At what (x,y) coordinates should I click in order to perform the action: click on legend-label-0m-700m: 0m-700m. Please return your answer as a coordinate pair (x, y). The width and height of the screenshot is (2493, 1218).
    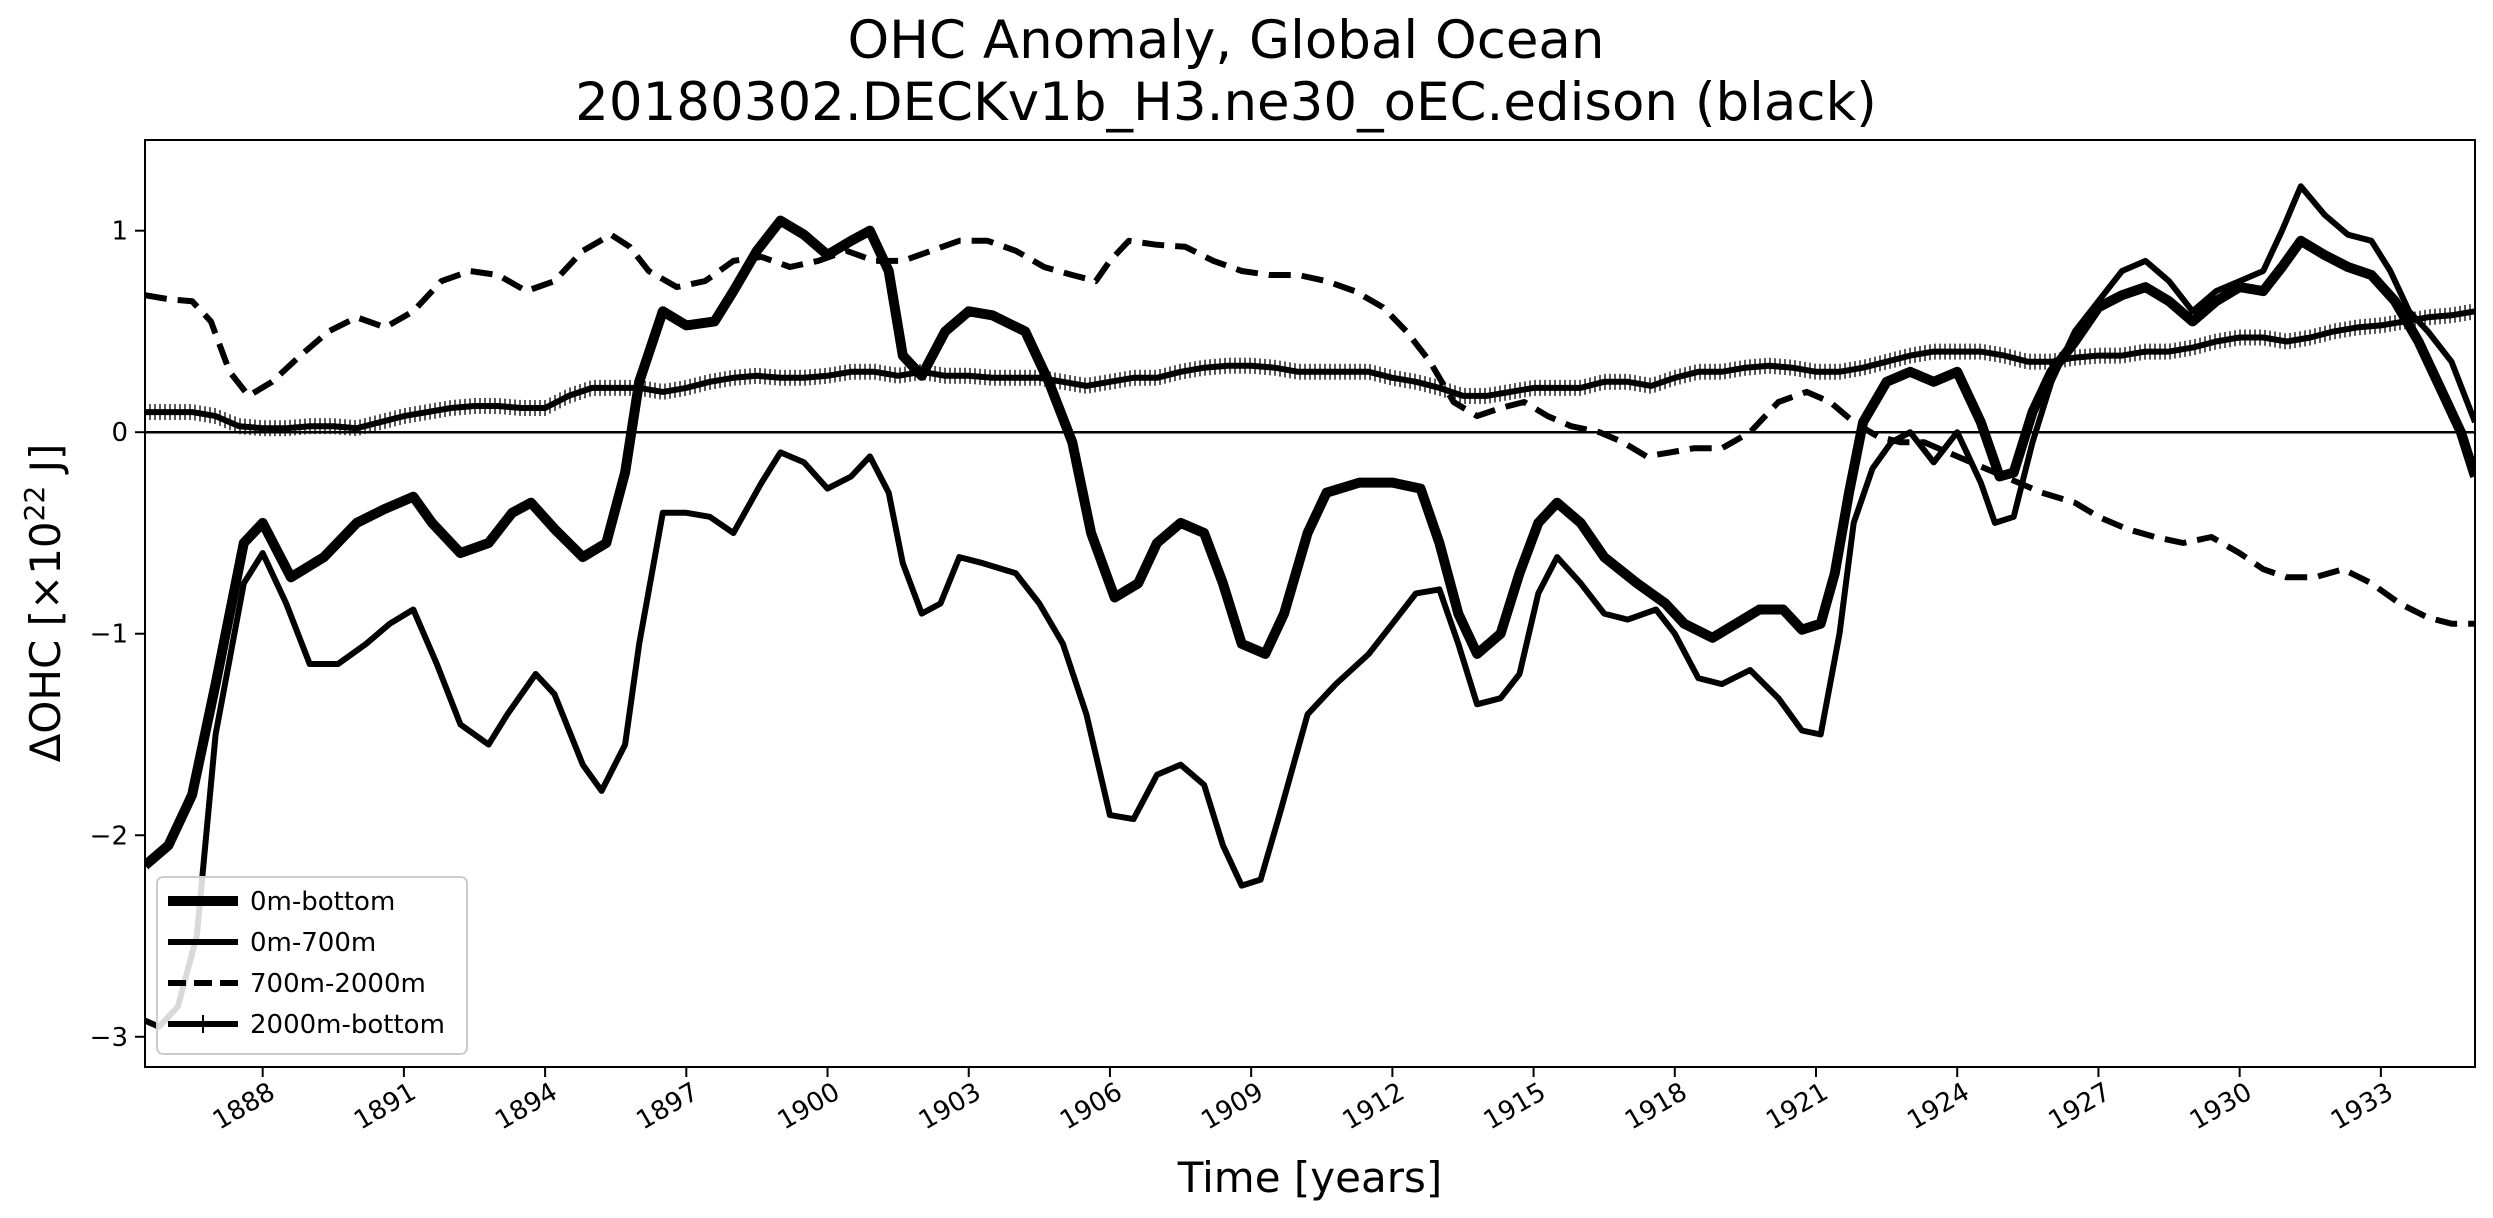
    Looking at the image, I should click on (313, 943).